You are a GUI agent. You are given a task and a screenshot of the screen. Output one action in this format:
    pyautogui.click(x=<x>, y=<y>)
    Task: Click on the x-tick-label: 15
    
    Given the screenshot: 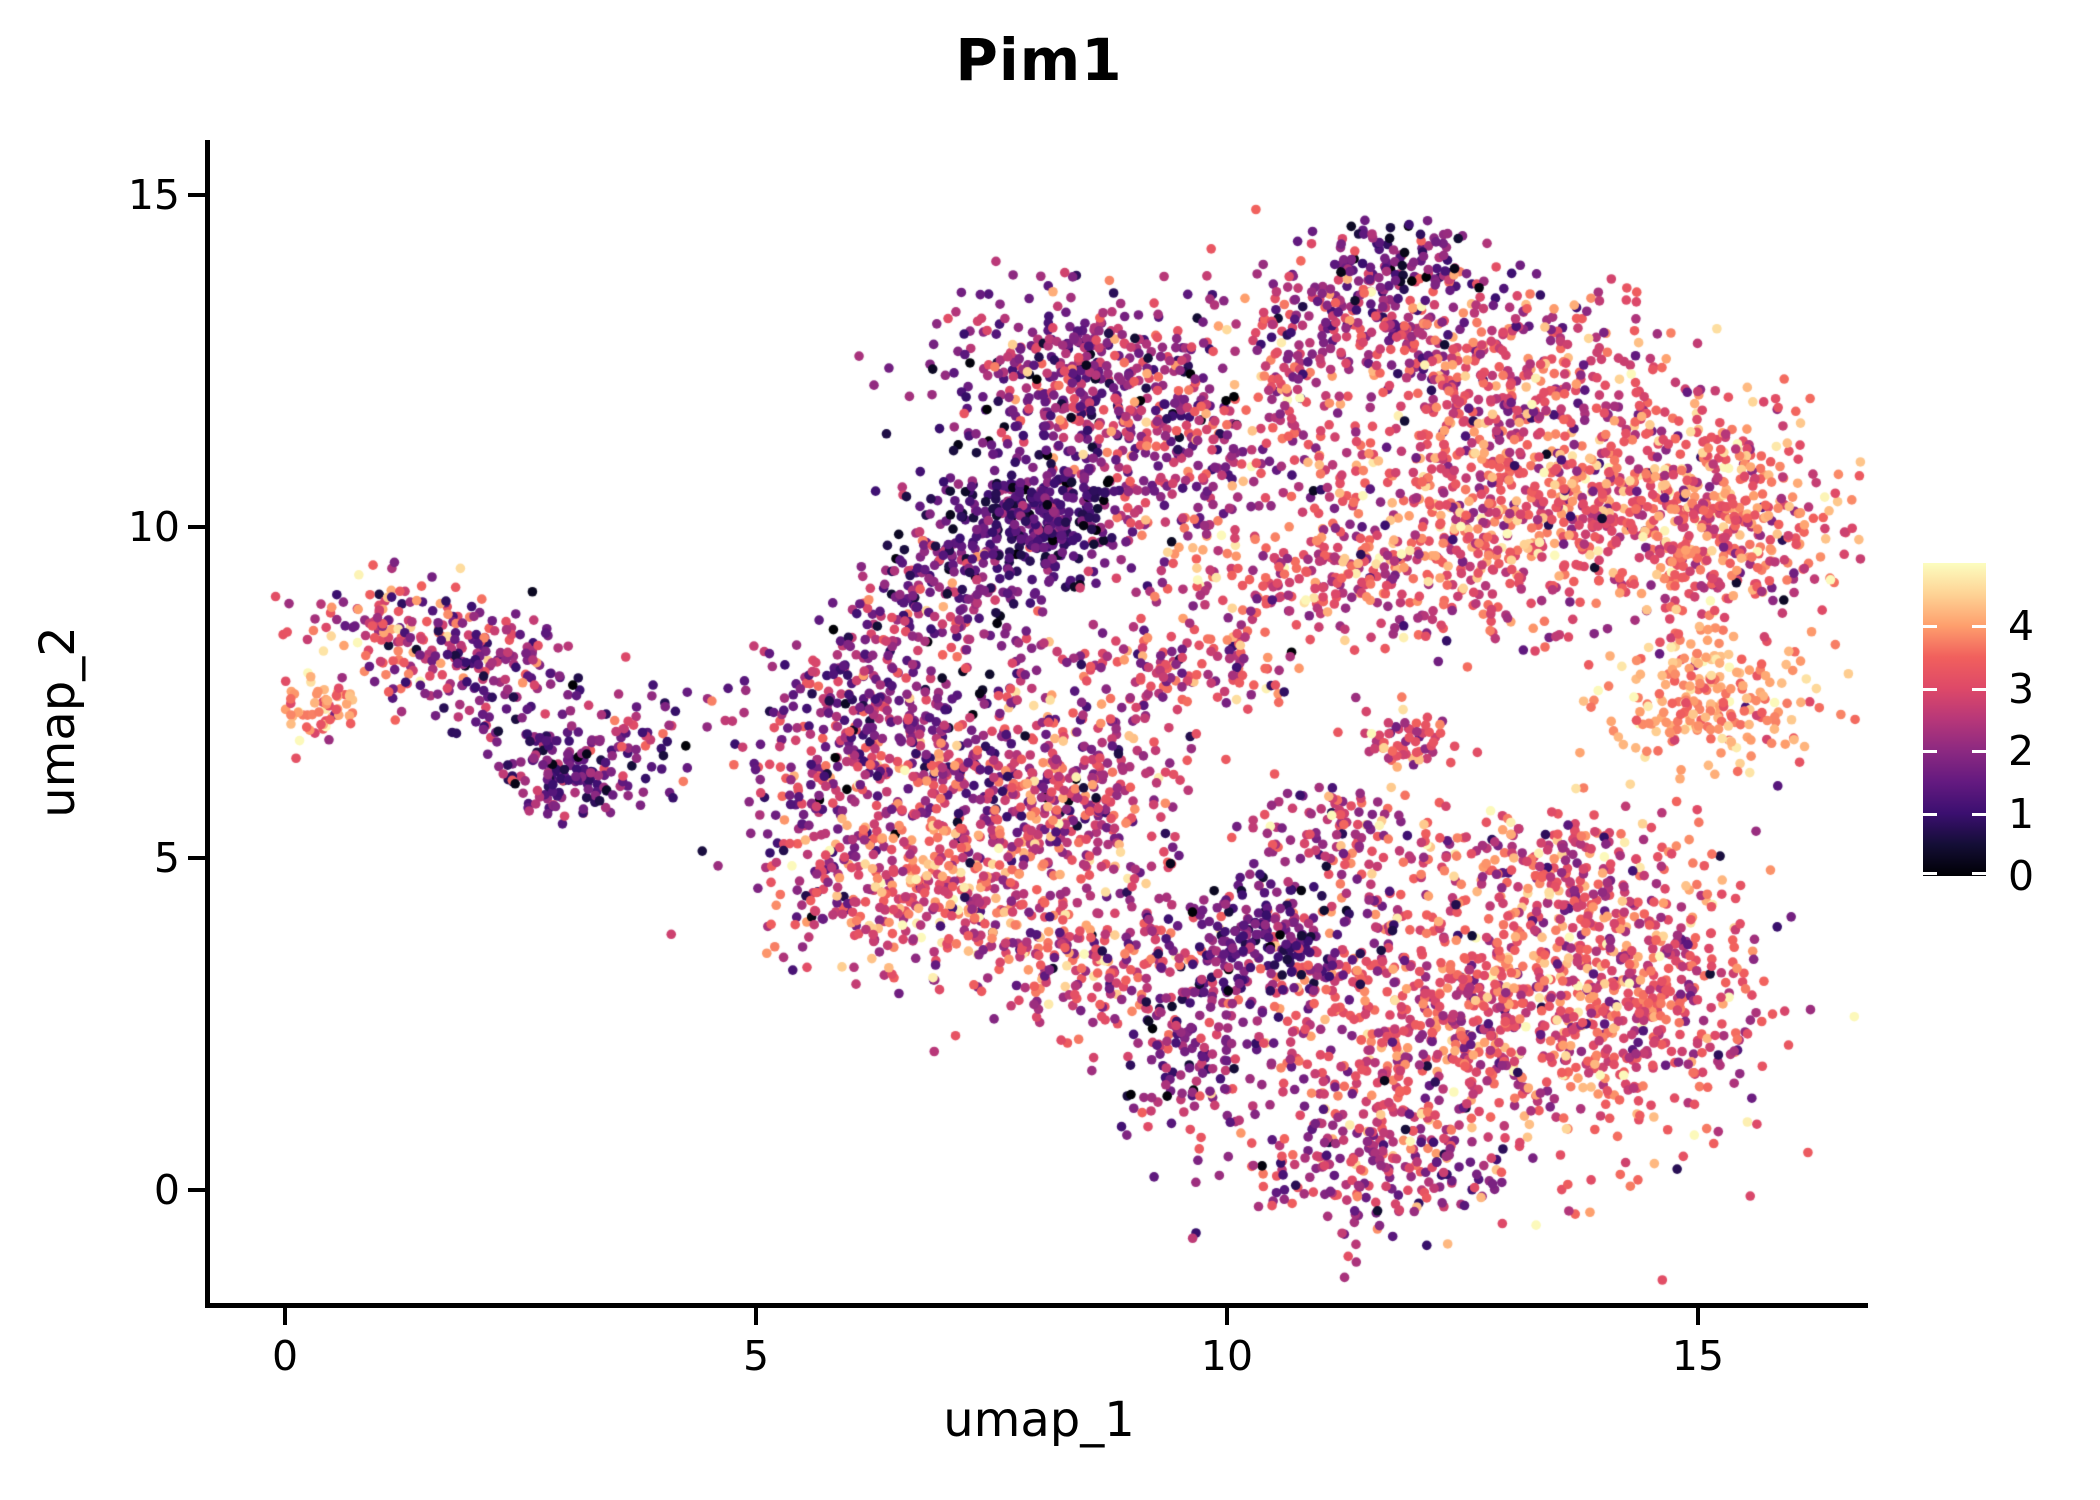 What is the action you would take?
    pyautogui.click(x=1698, y=1356)
    